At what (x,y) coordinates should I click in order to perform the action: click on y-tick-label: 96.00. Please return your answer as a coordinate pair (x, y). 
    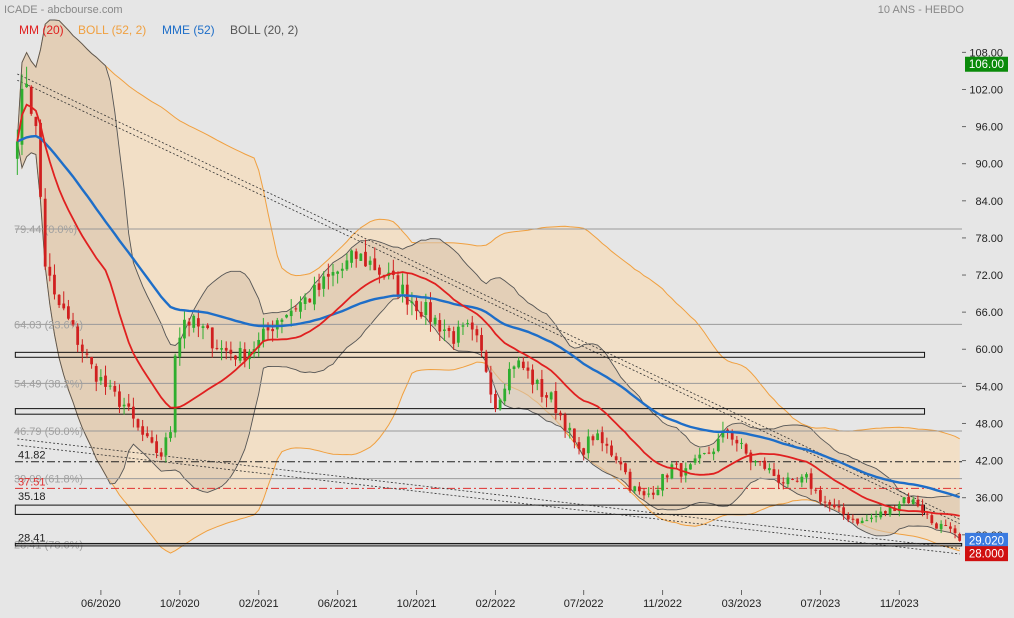
    Looking at the image, I should click on (989, 128).